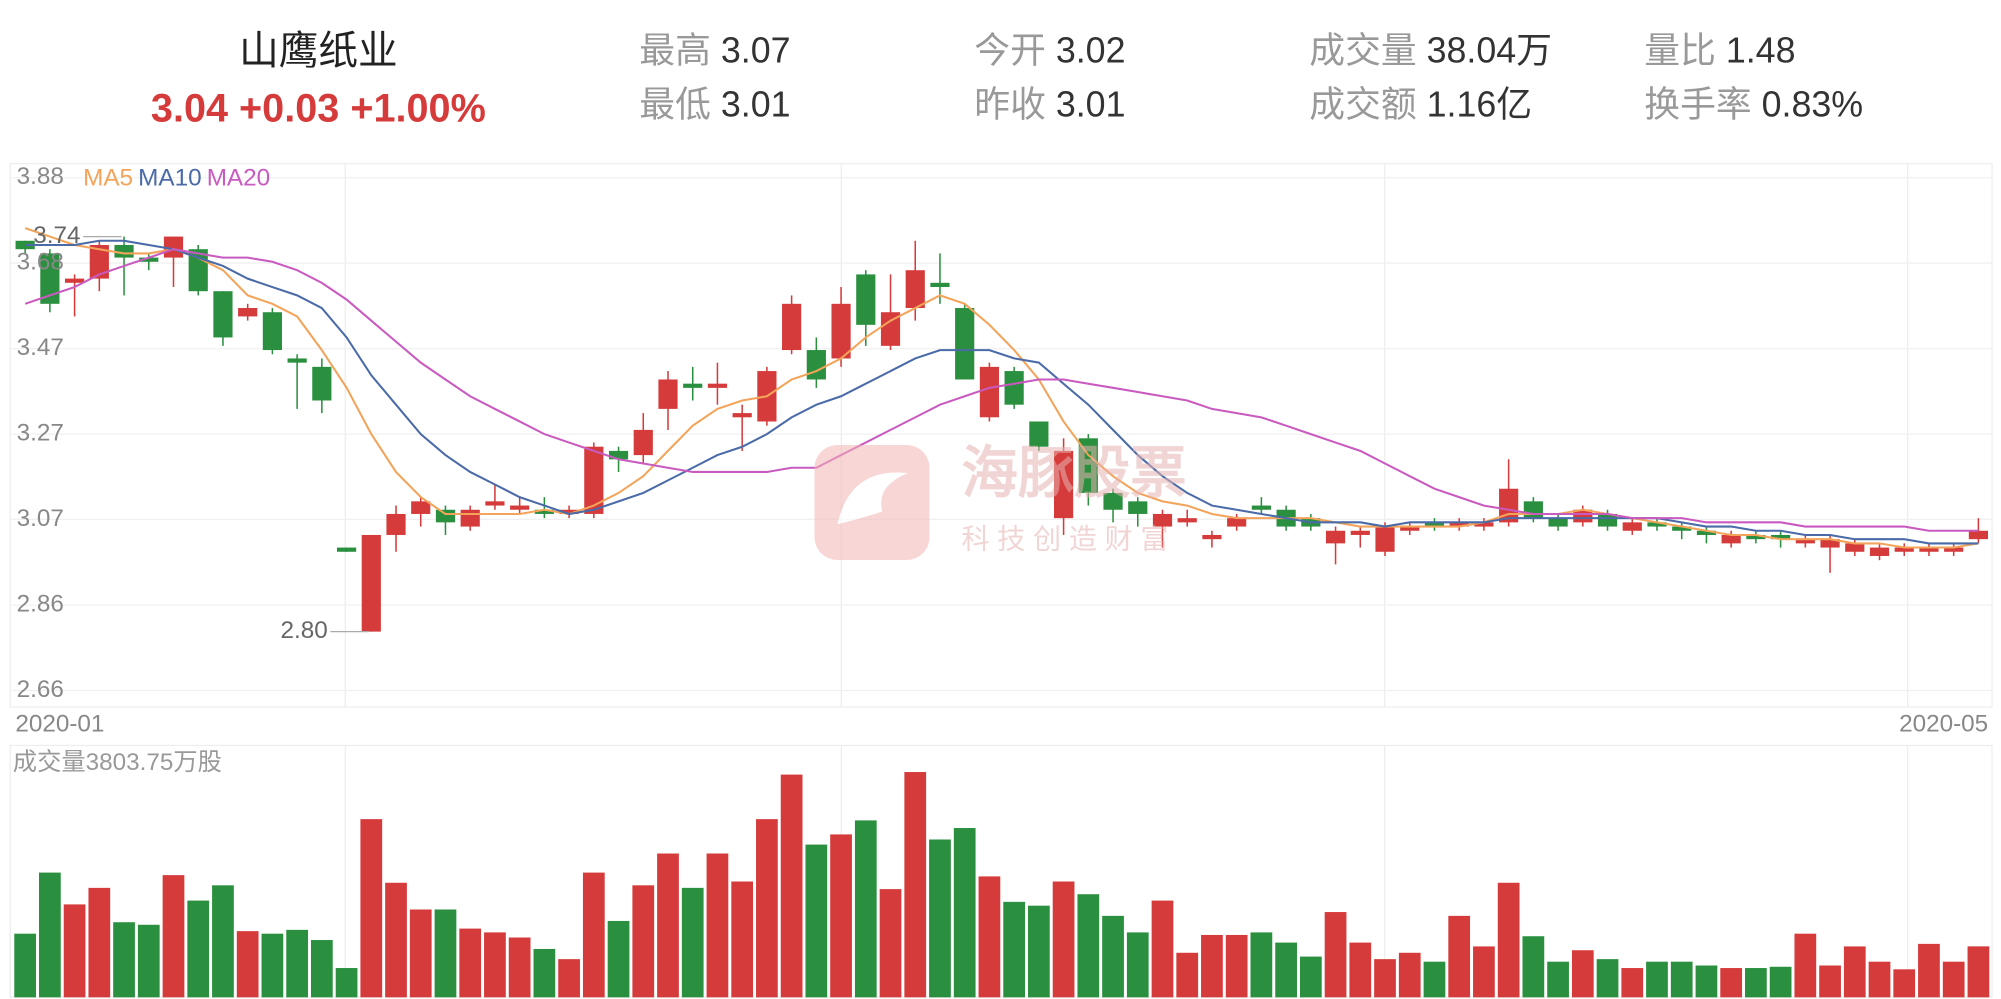 Image resolution: width=2001 pixels, height=999 pixels. What do you see at coordinates (1489, 51) in the screenshot?
I see `stat-value: 38.04万` at bounding box center [1489, 51].